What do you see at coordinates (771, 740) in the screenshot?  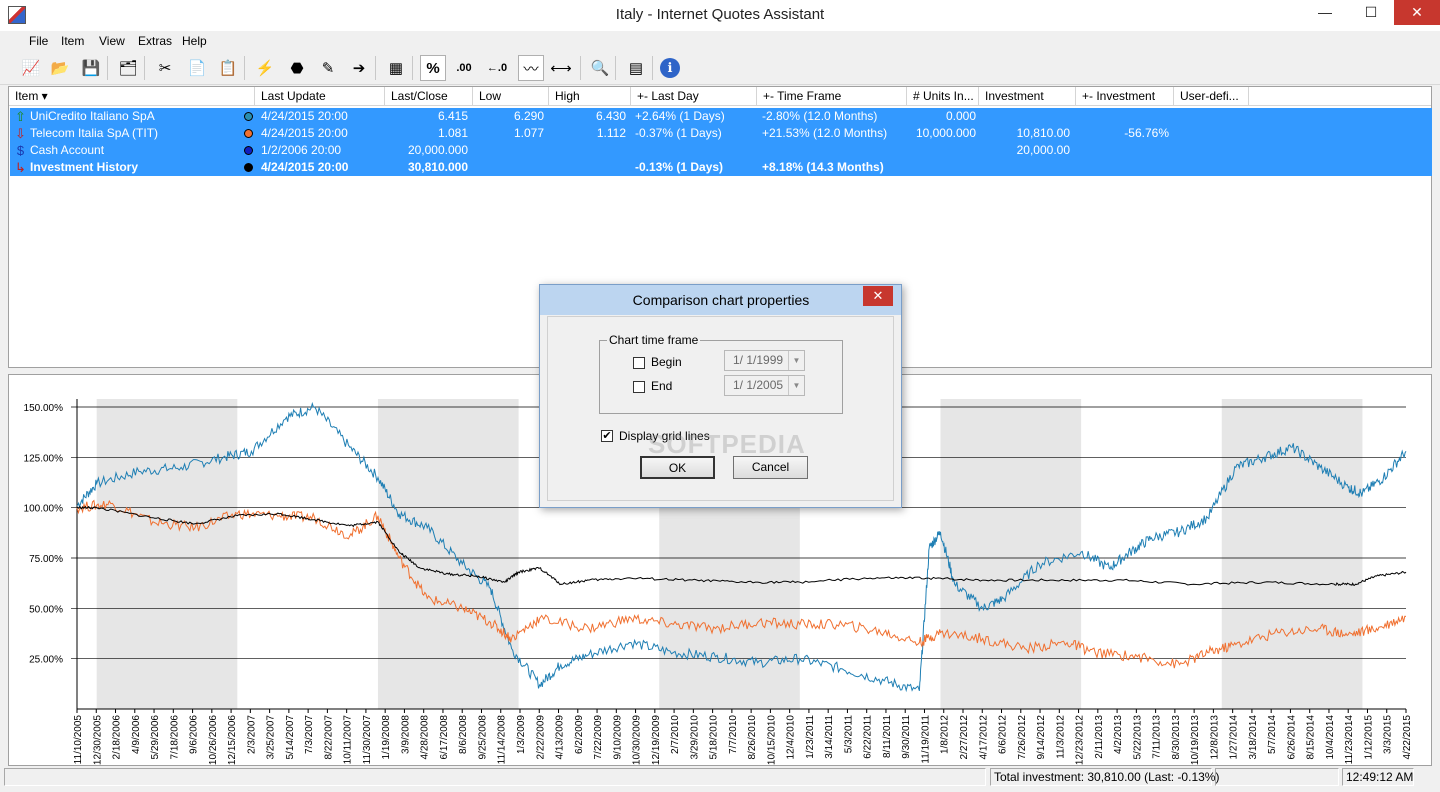 I see `x-tick-label: 10/15/2010` at bounding box center [771, 740].